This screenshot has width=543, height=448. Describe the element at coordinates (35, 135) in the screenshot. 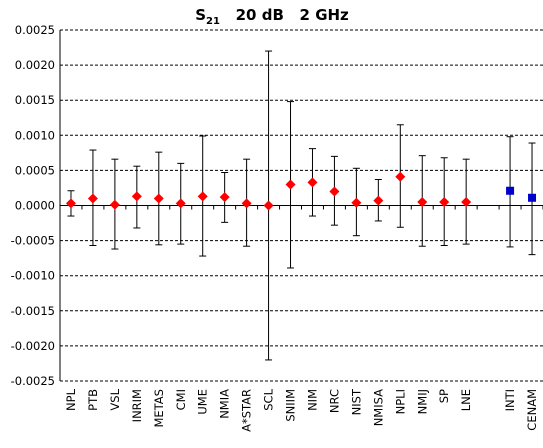

I see `y-tick-label: 0.0010` at that location.